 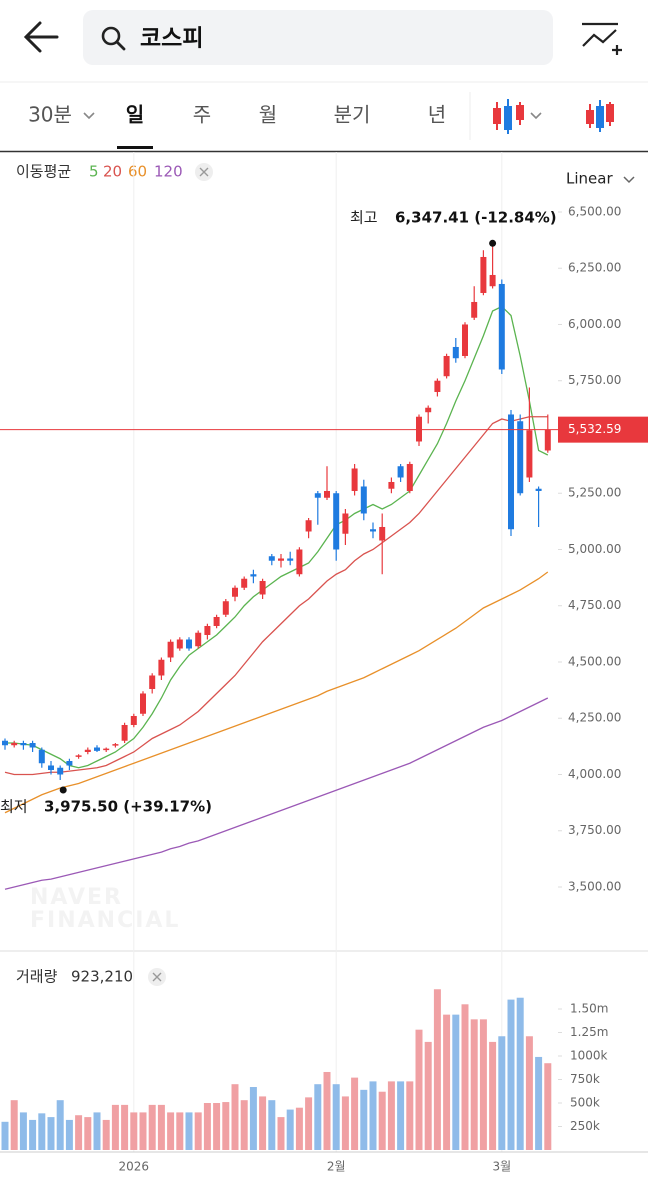 I want to click on search-box, so click(x=318, y=37).